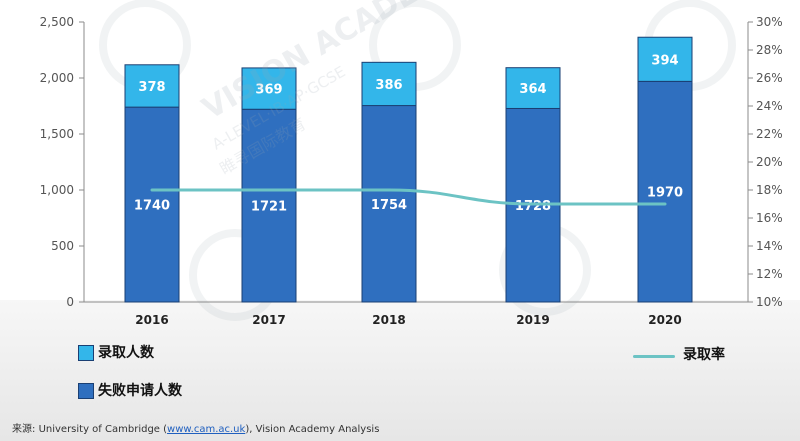  I want to click on data-label-failed: 1721, so click(269, 207).